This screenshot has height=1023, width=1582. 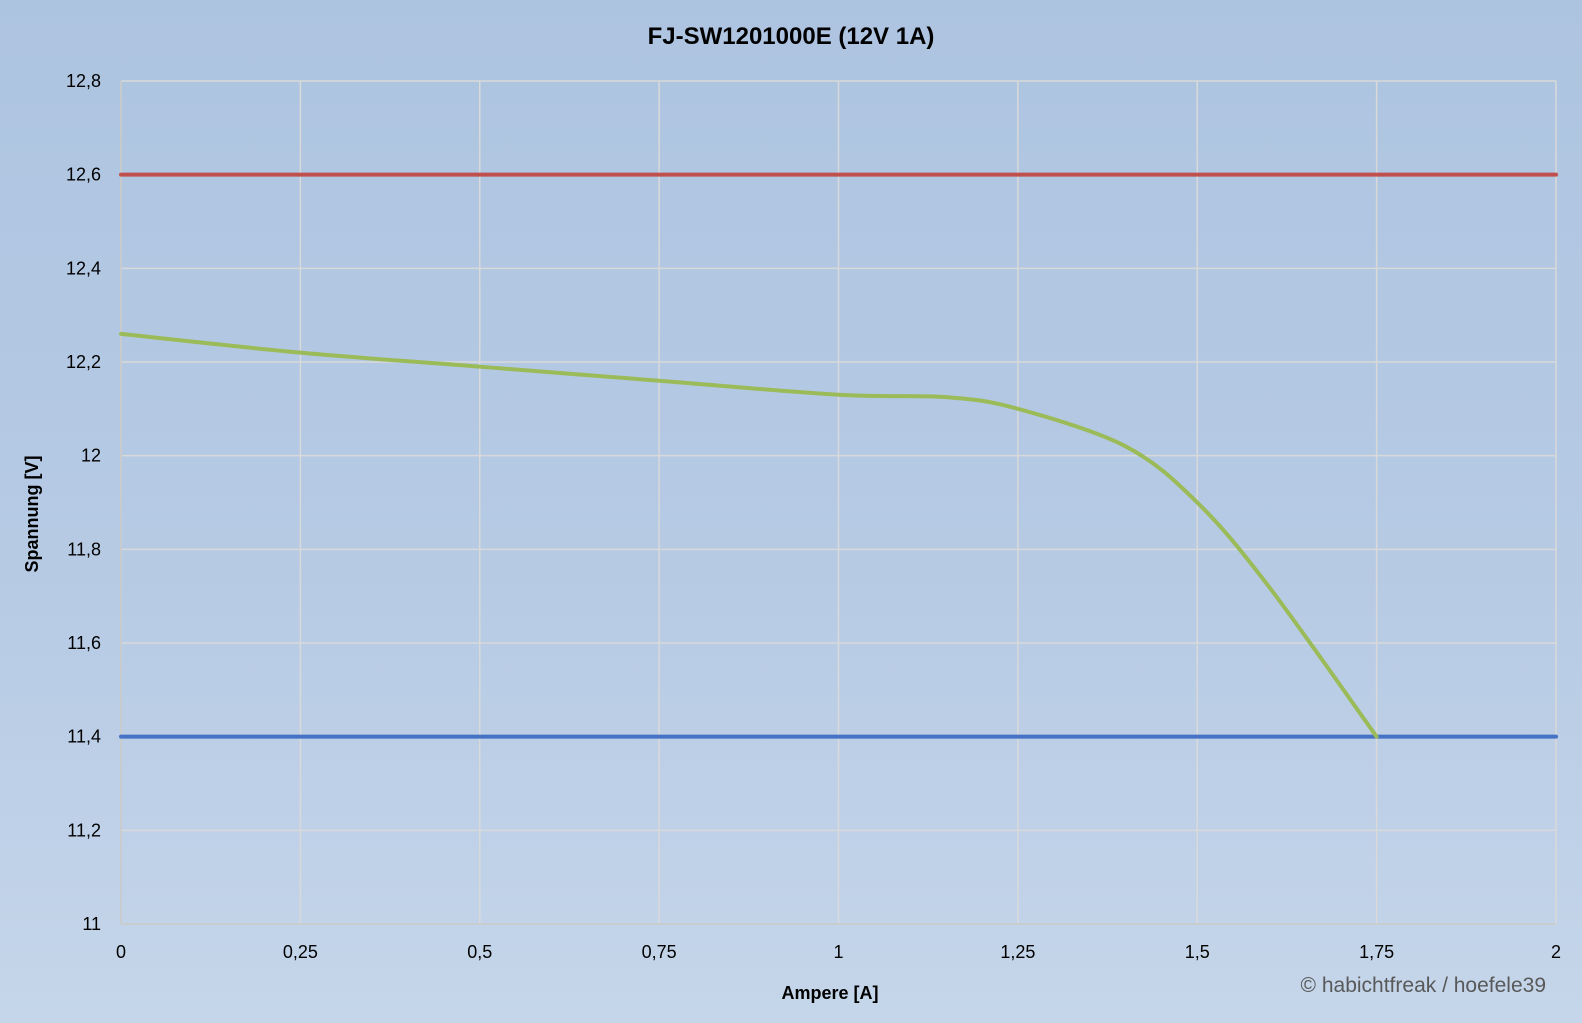 I want to click on y-tick-label: 11, so click(x=91, y=924).